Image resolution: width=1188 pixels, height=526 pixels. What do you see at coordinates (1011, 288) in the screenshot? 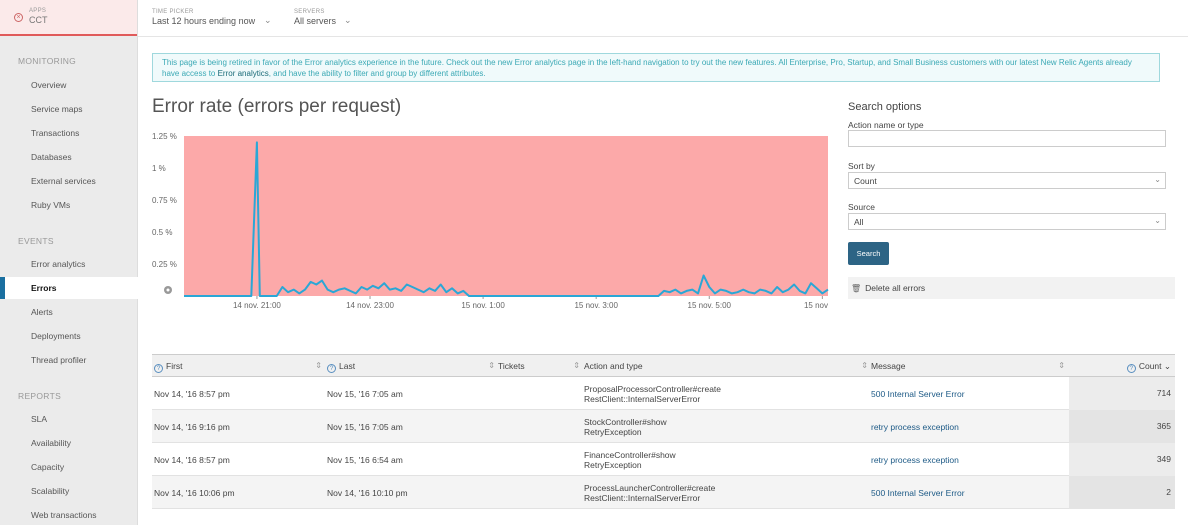
I see `delete-all-errors-button: 🗑 Delete all errors` at bounding box center [1011, 288].